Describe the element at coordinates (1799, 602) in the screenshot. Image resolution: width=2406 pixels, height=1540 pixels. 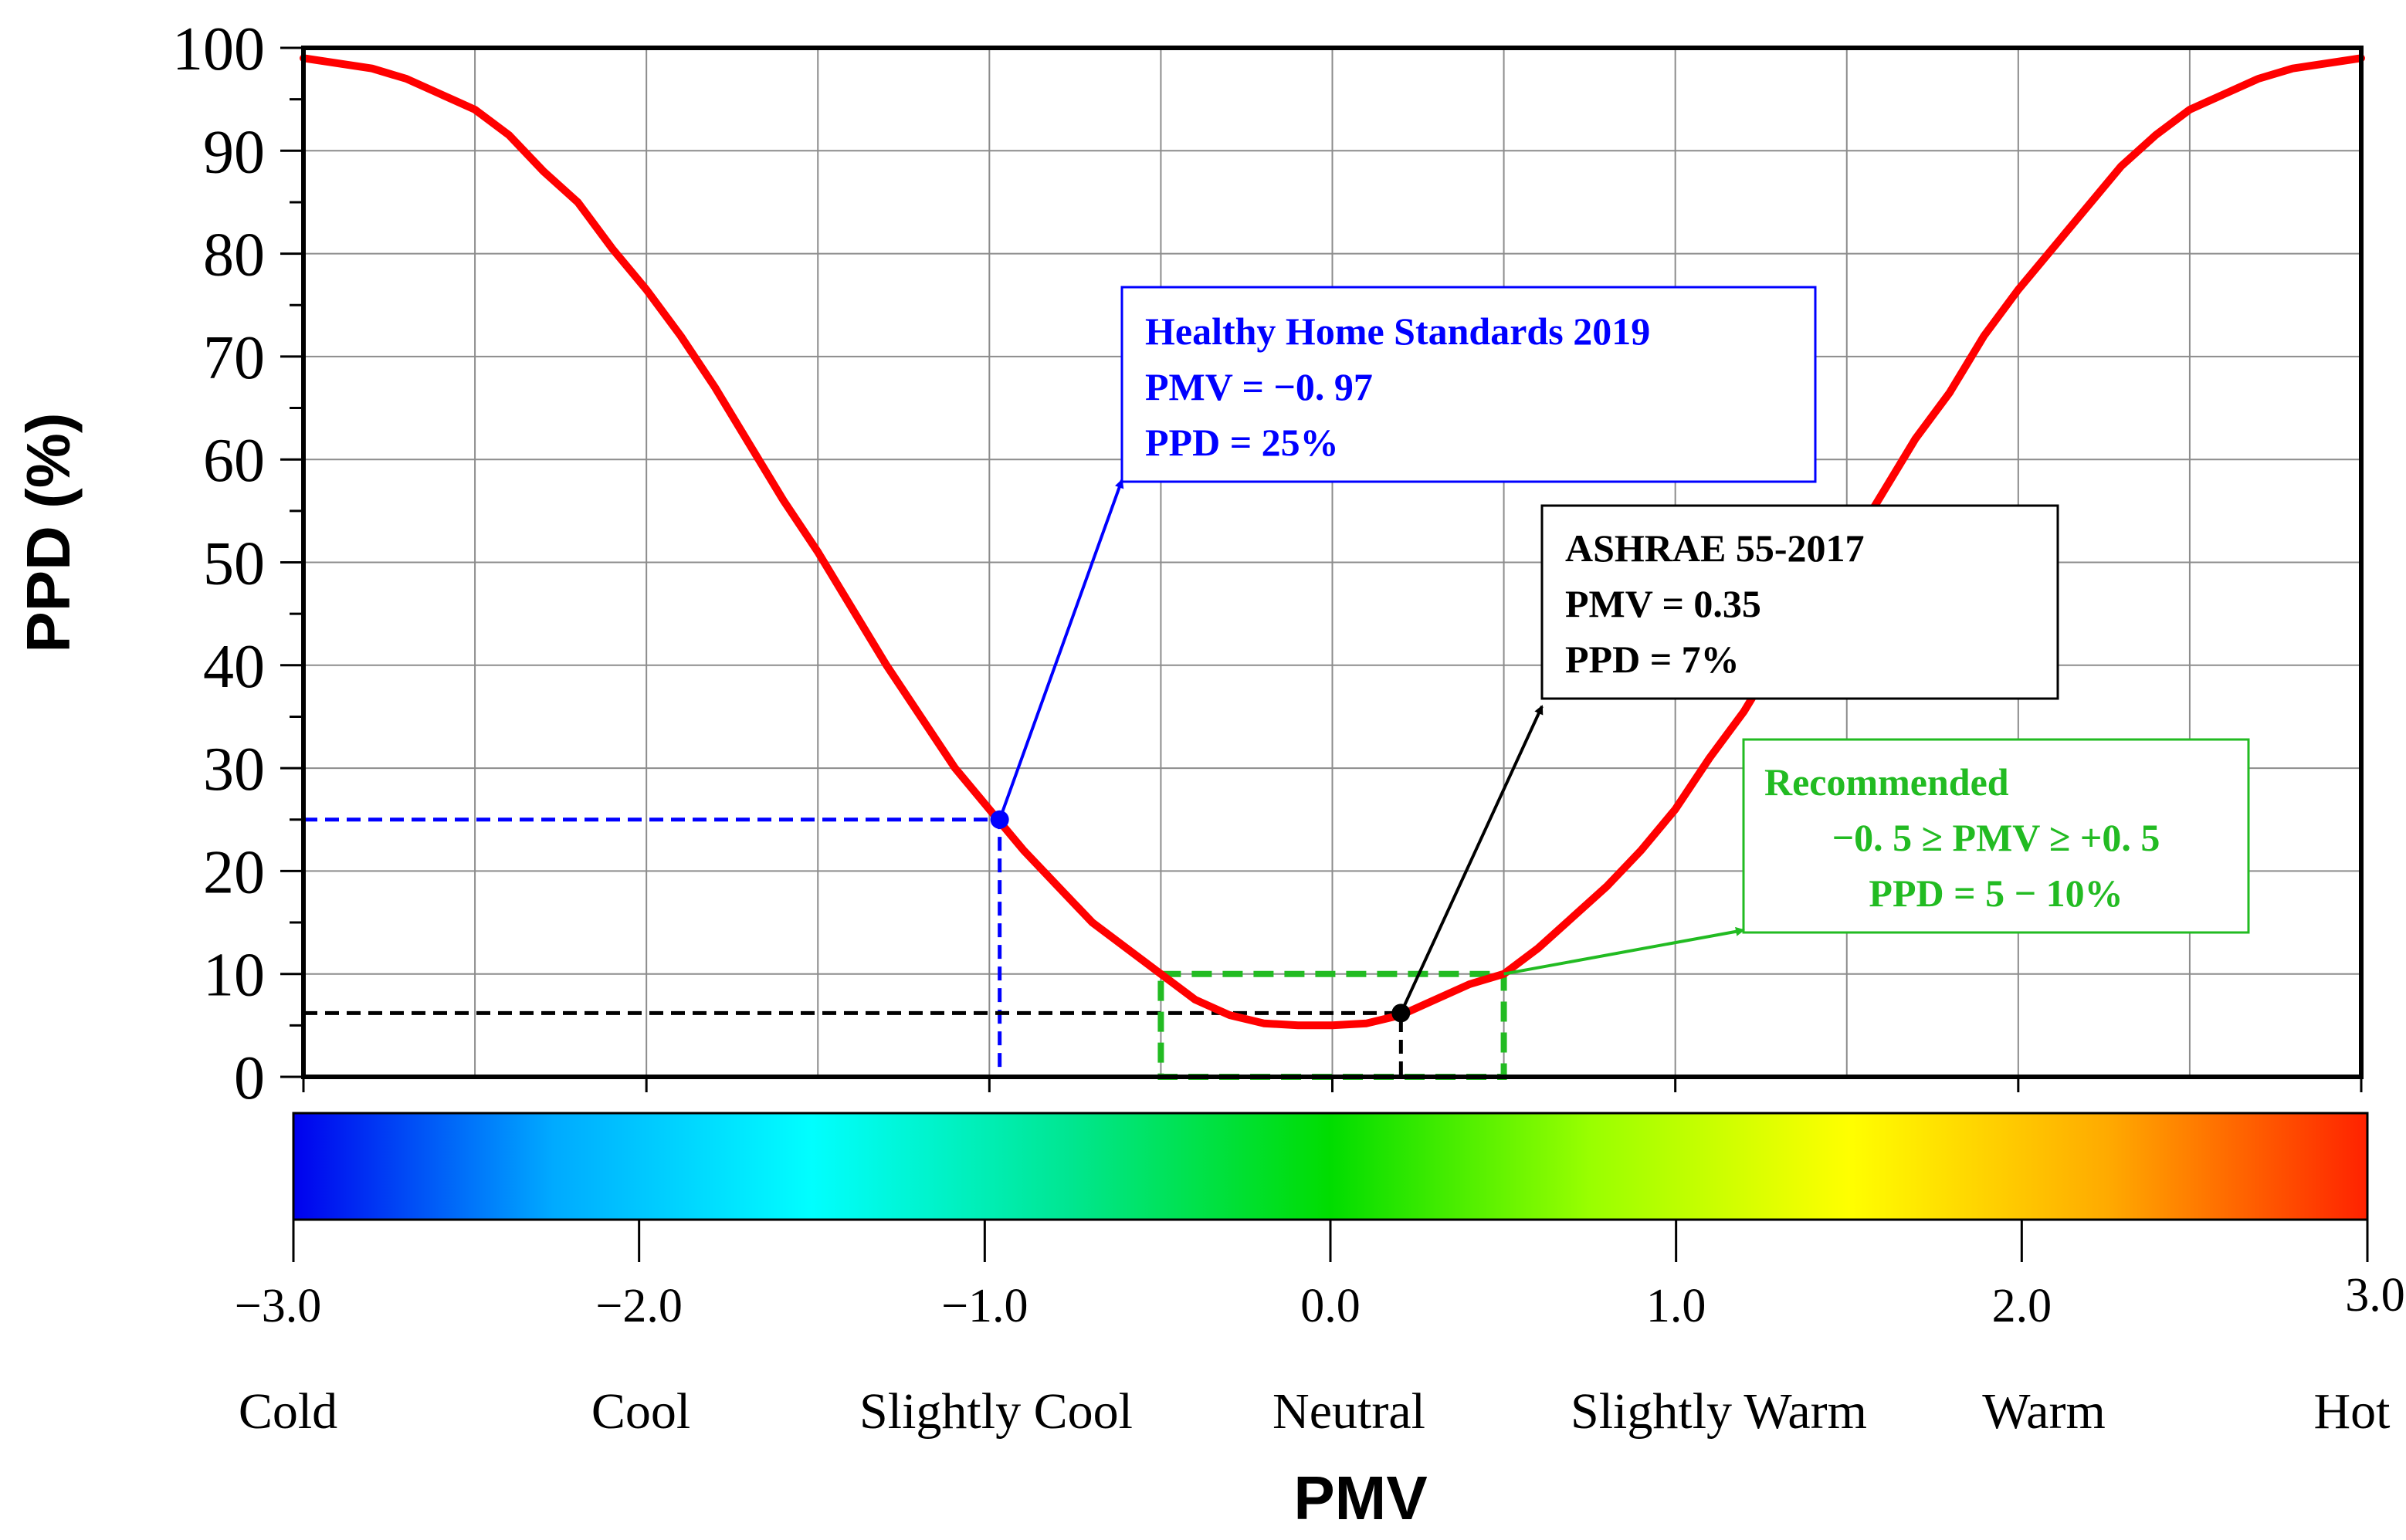
I see `ashrae-note-box` at that location.